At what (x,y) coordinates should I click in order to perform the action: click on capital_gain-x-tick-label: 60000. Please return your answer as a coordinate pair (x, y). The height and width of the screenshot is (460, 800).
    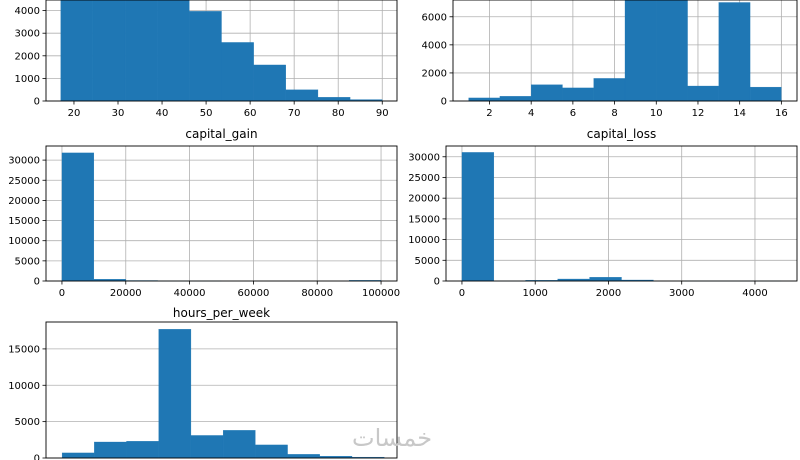
    Looking at the image, I should click on (254, 293).